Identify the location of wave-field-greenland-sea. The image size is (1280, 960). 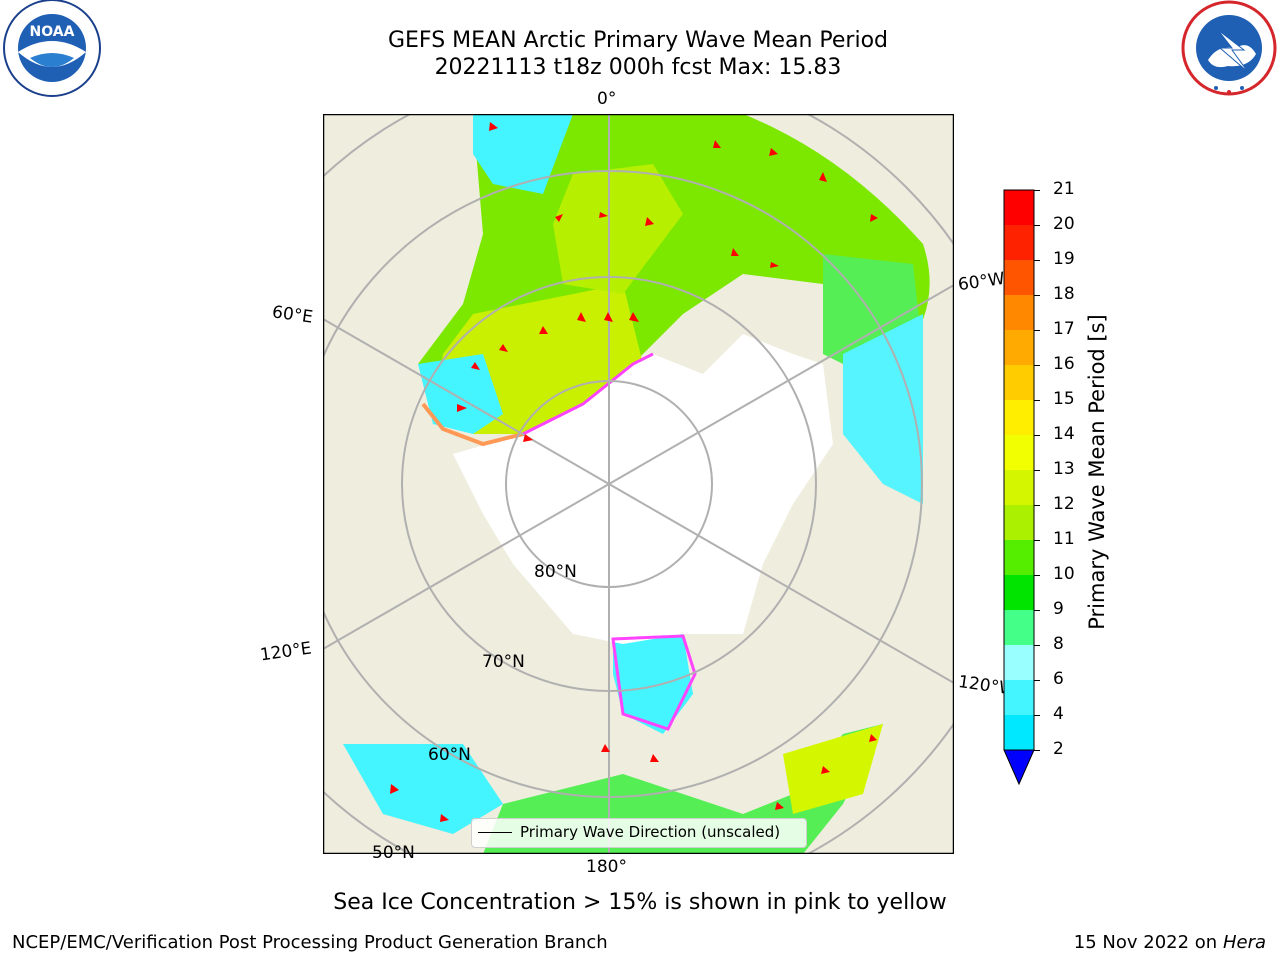
(618, 229).